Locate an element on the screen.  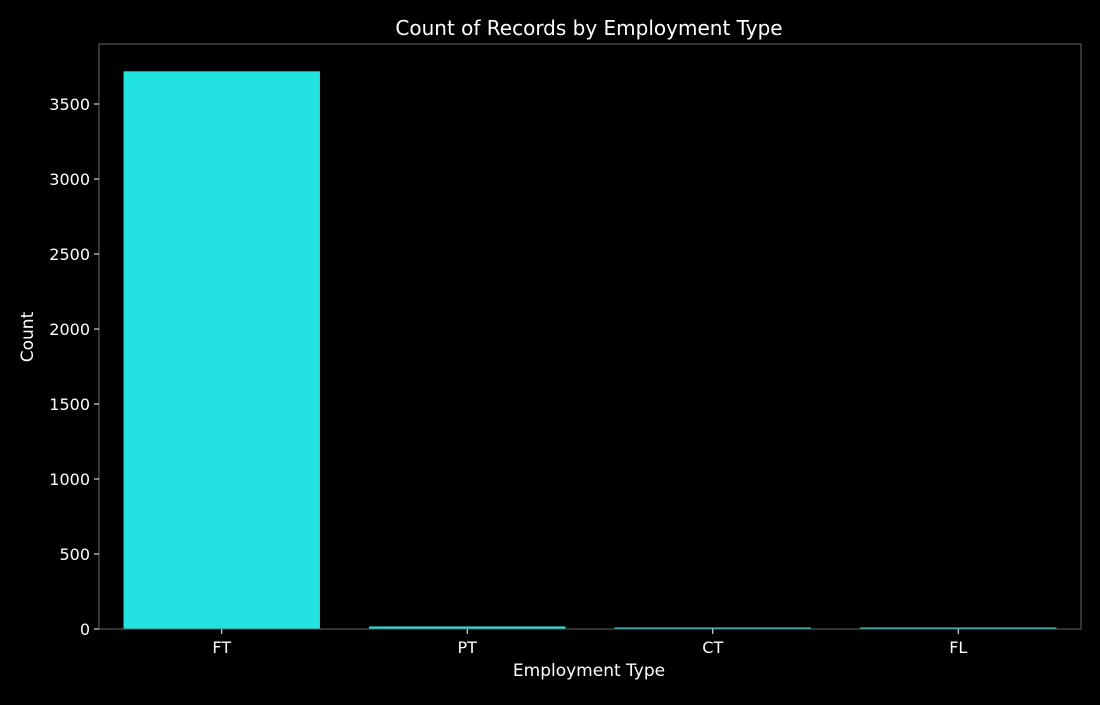
x-tick-label: PT is located at coordinates (468, 647).